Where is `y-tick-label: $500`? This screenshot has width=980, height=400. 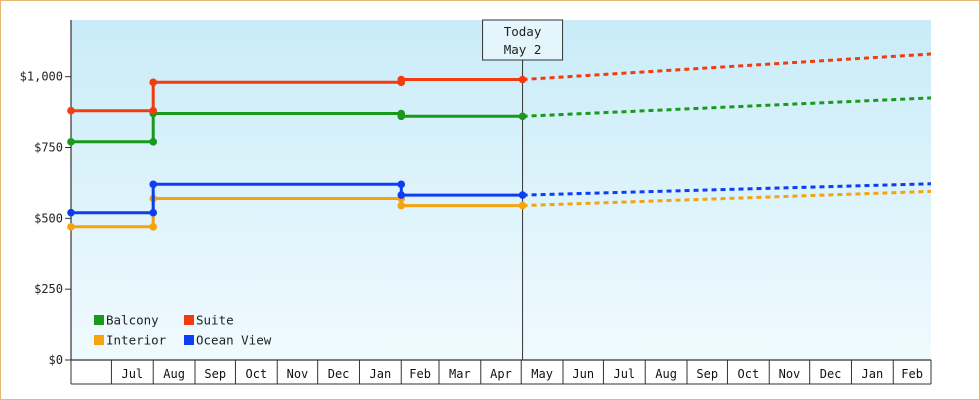
y-tick-label: $500 is located at coordinates (48, 218).